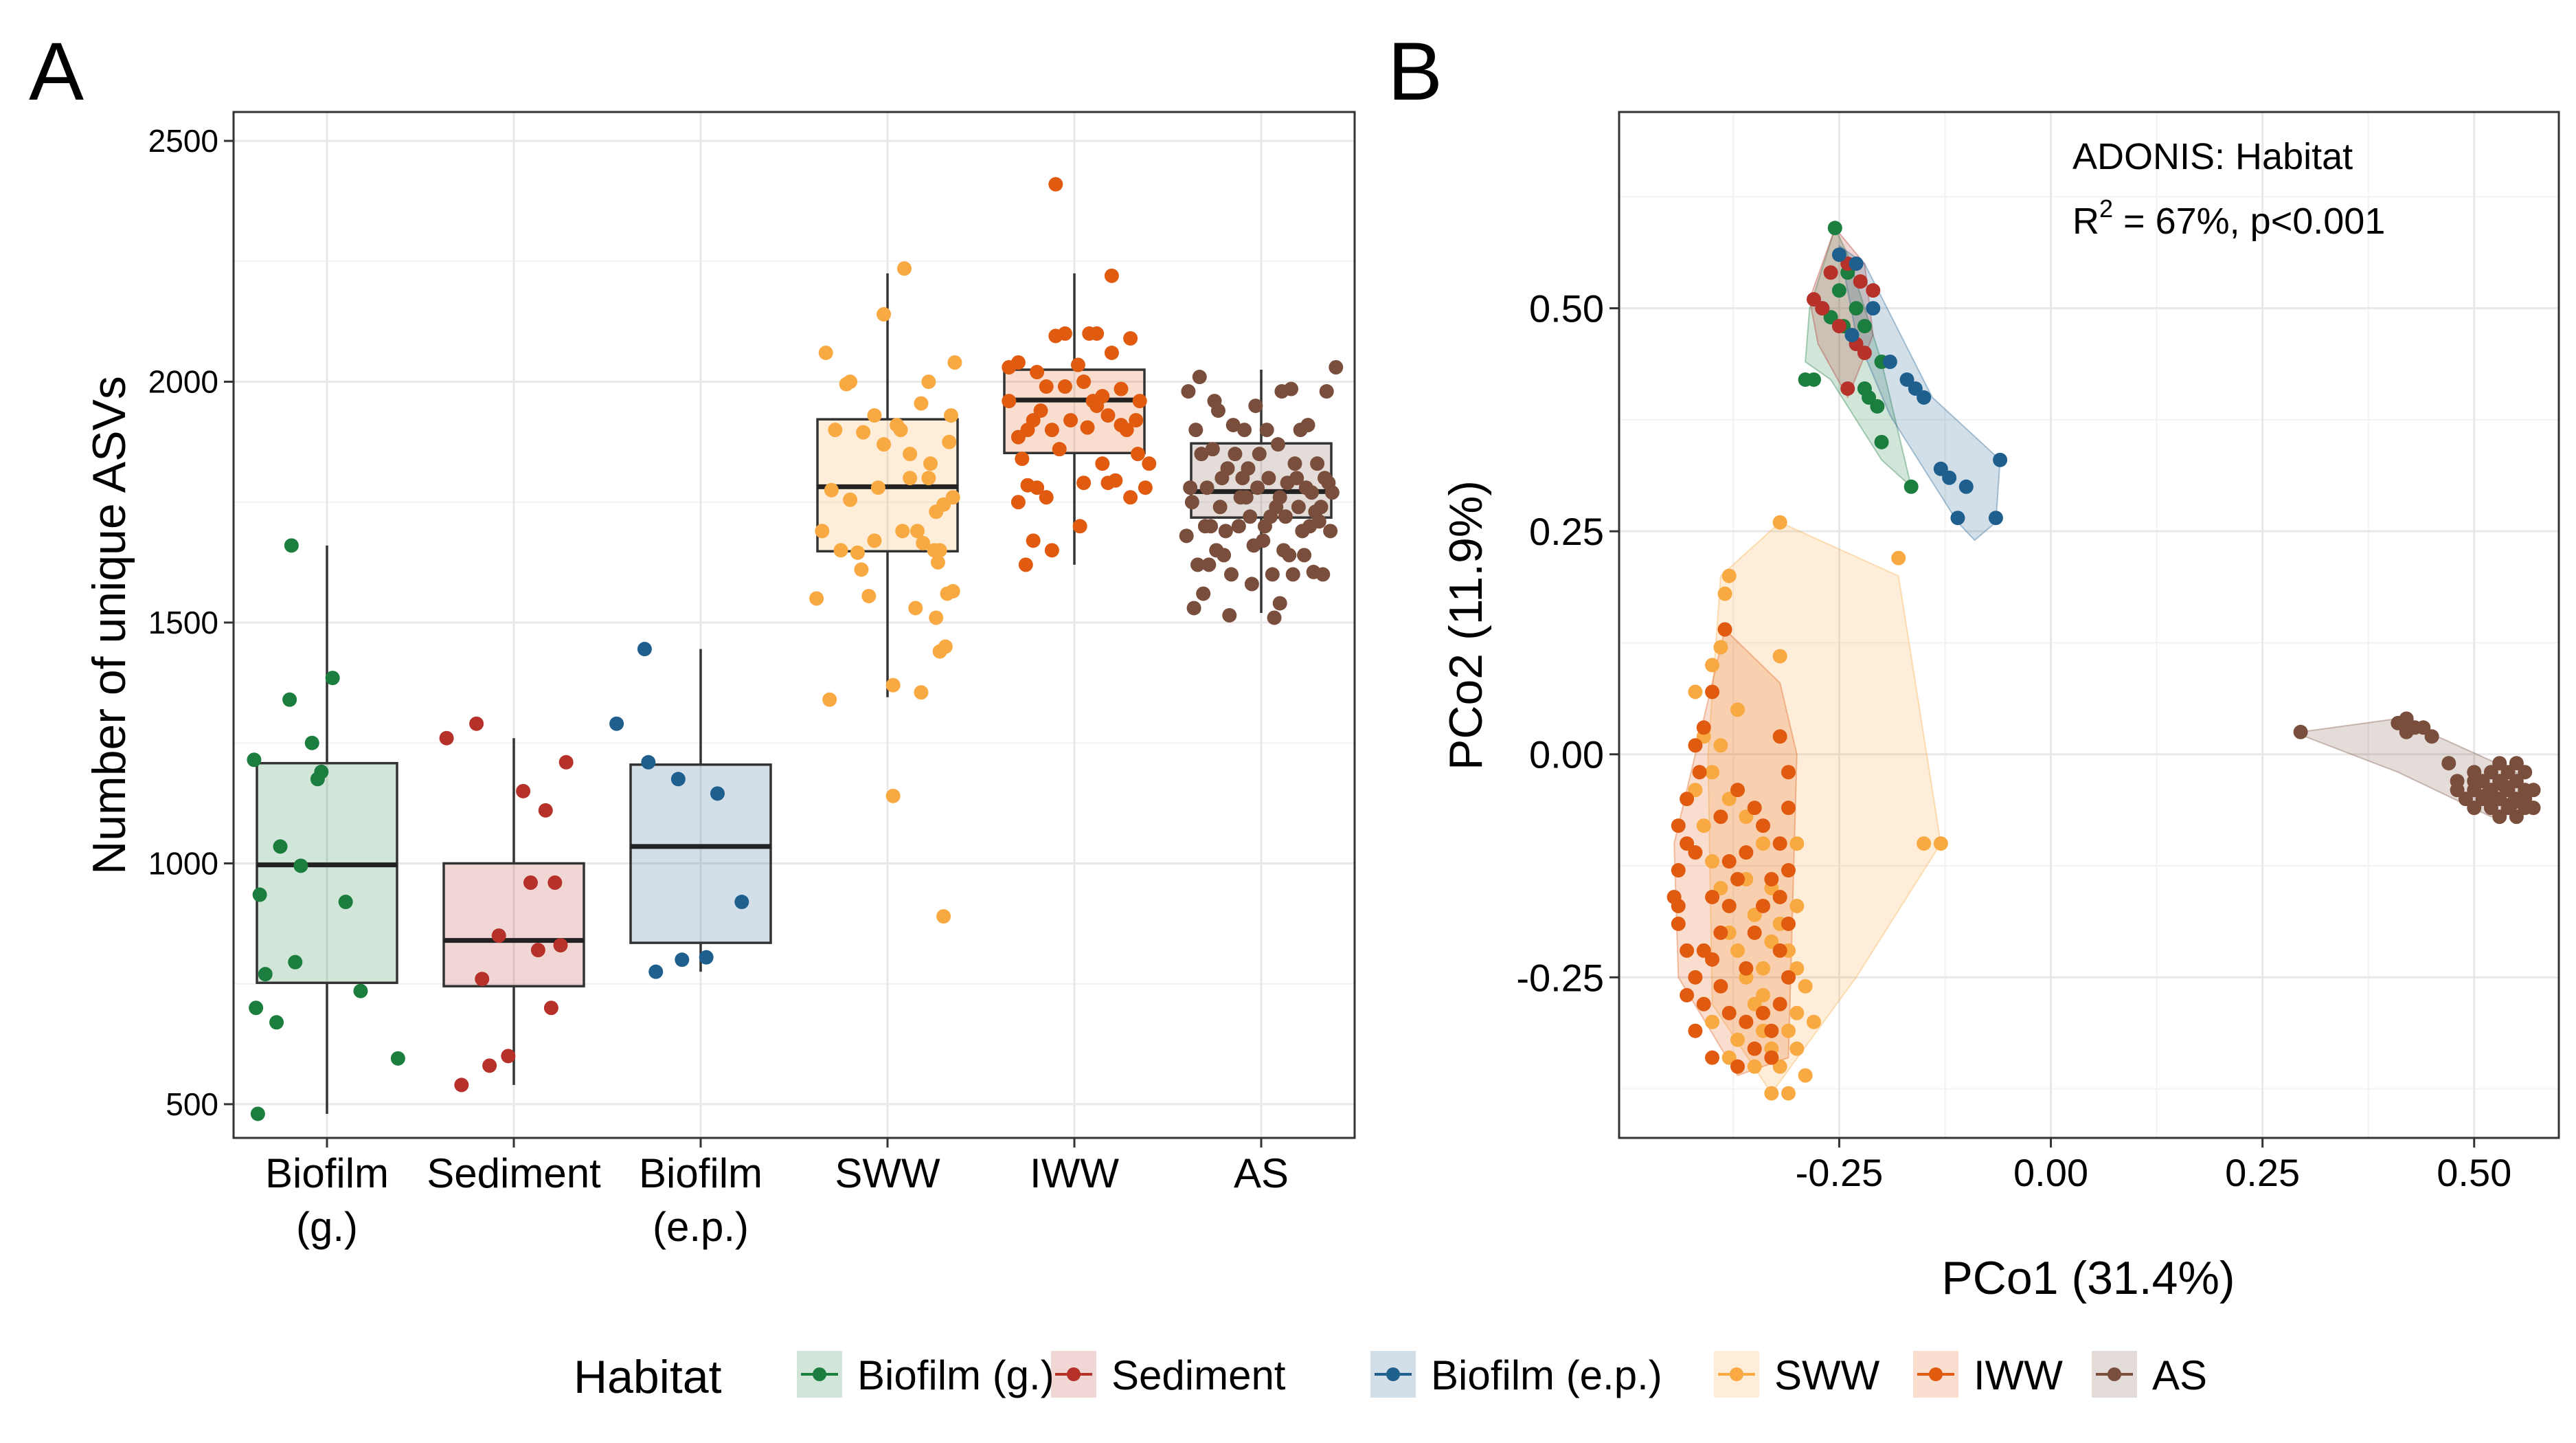 The image size is (2576, 1443). I want to click on x-tick-label: SWW, so click(887, 1173).